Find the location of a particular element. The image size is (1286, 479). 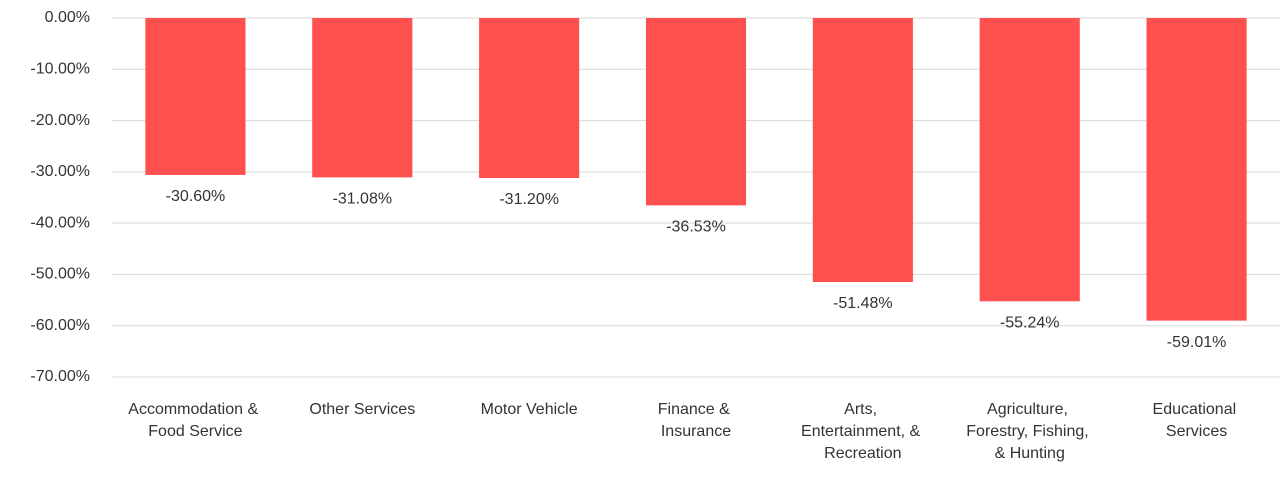

x-tick-label: Accommodation & Food Service is located at coordinates (195, 420).